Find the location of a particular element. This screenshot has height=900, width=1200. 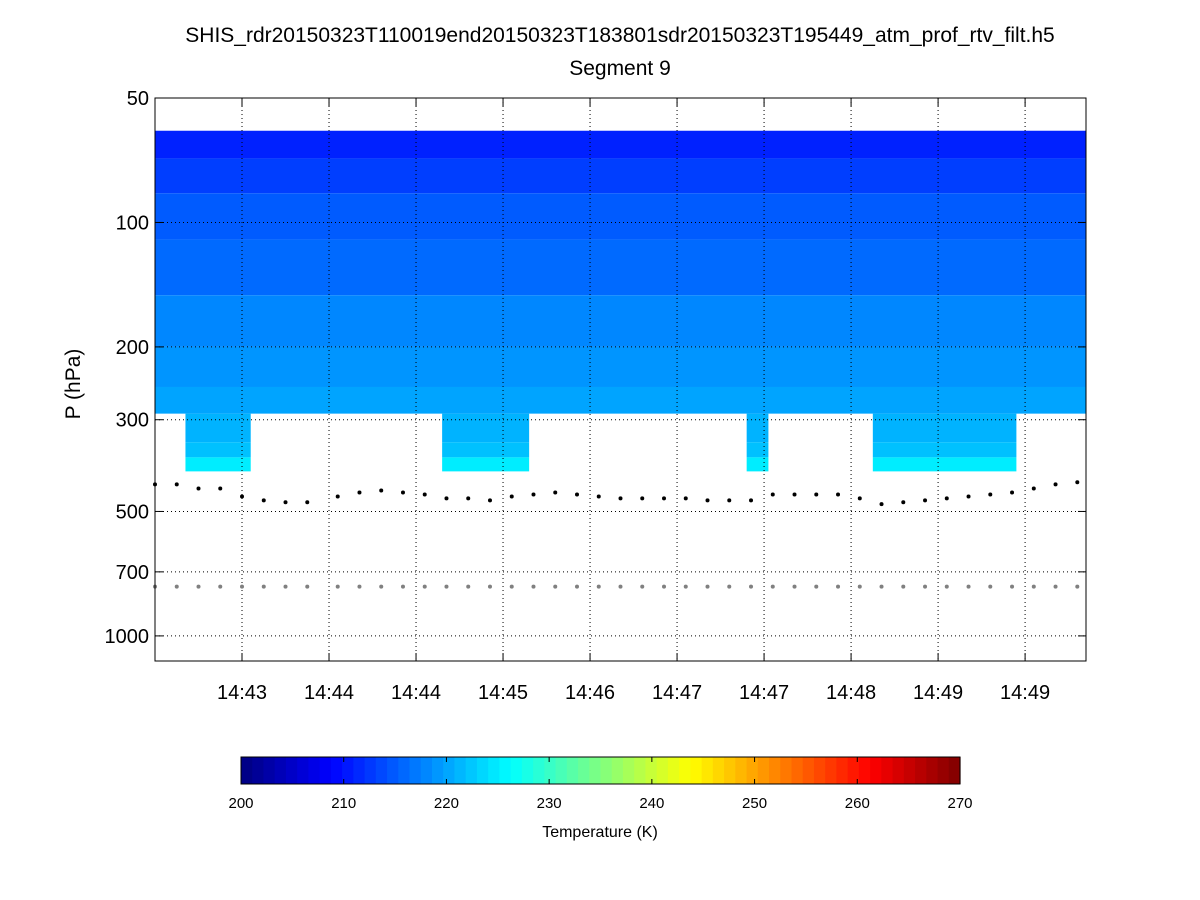

x-tick-label: 14:47 is located at coordinates (764, 693).